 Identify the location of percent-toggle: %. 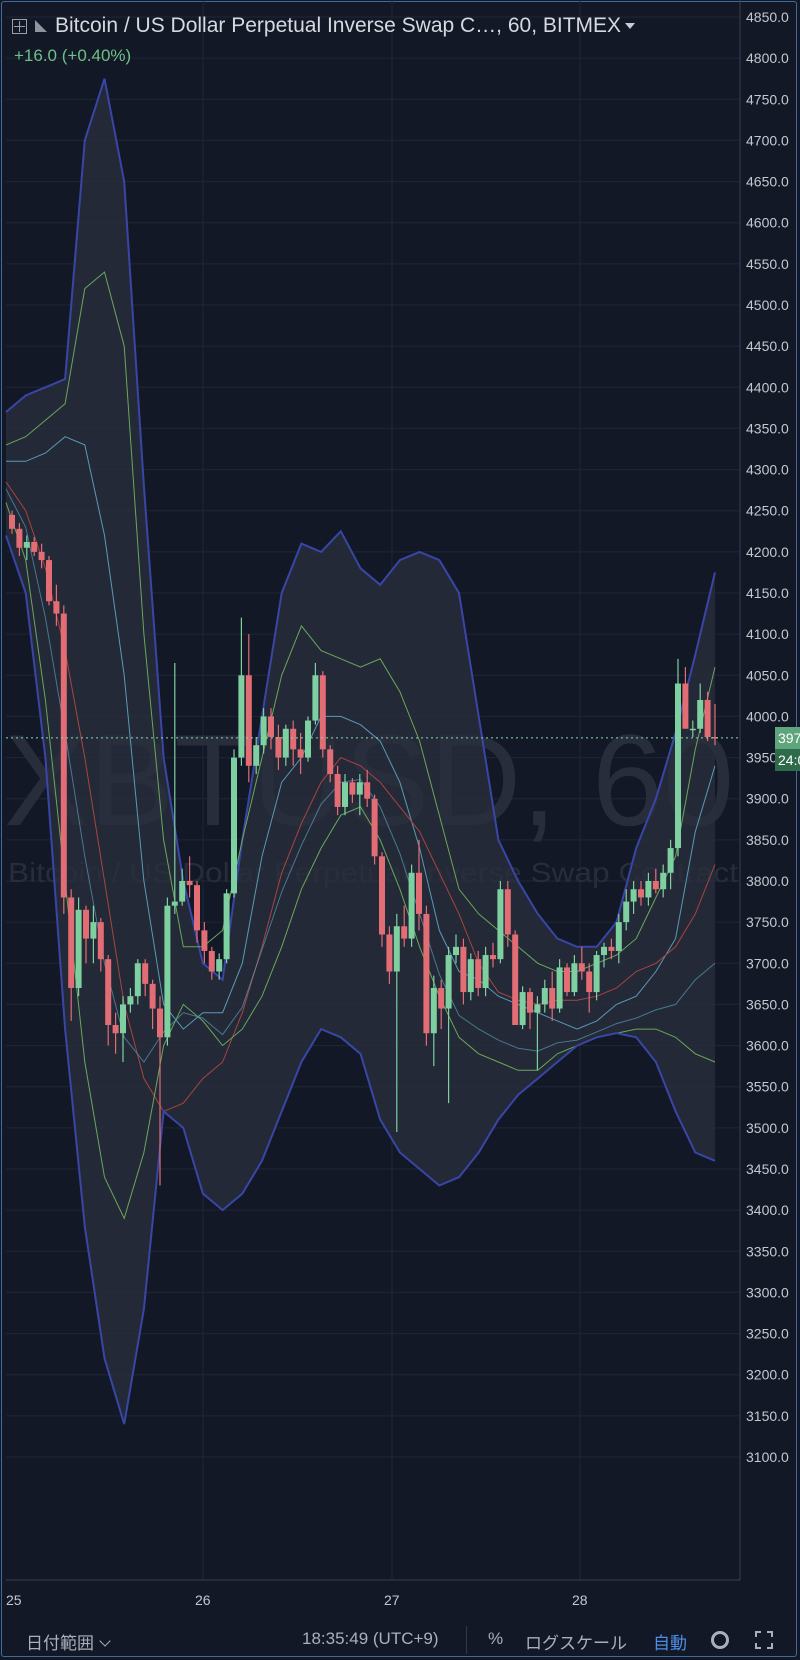
(496, 1638).